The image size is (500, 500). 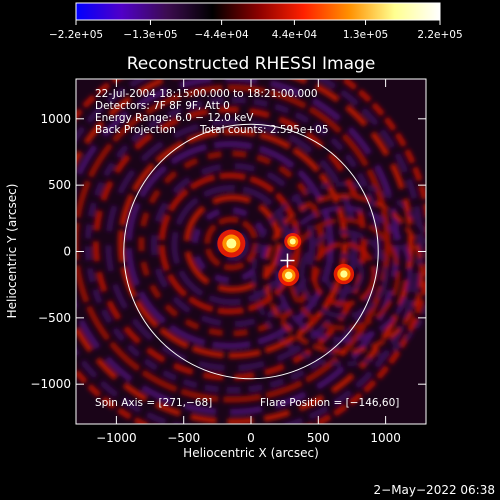 I want to click on time-range-label: 22-Jul-2004 18:15:00.000 to 18:21:00.000, so click(x=206, y=94).